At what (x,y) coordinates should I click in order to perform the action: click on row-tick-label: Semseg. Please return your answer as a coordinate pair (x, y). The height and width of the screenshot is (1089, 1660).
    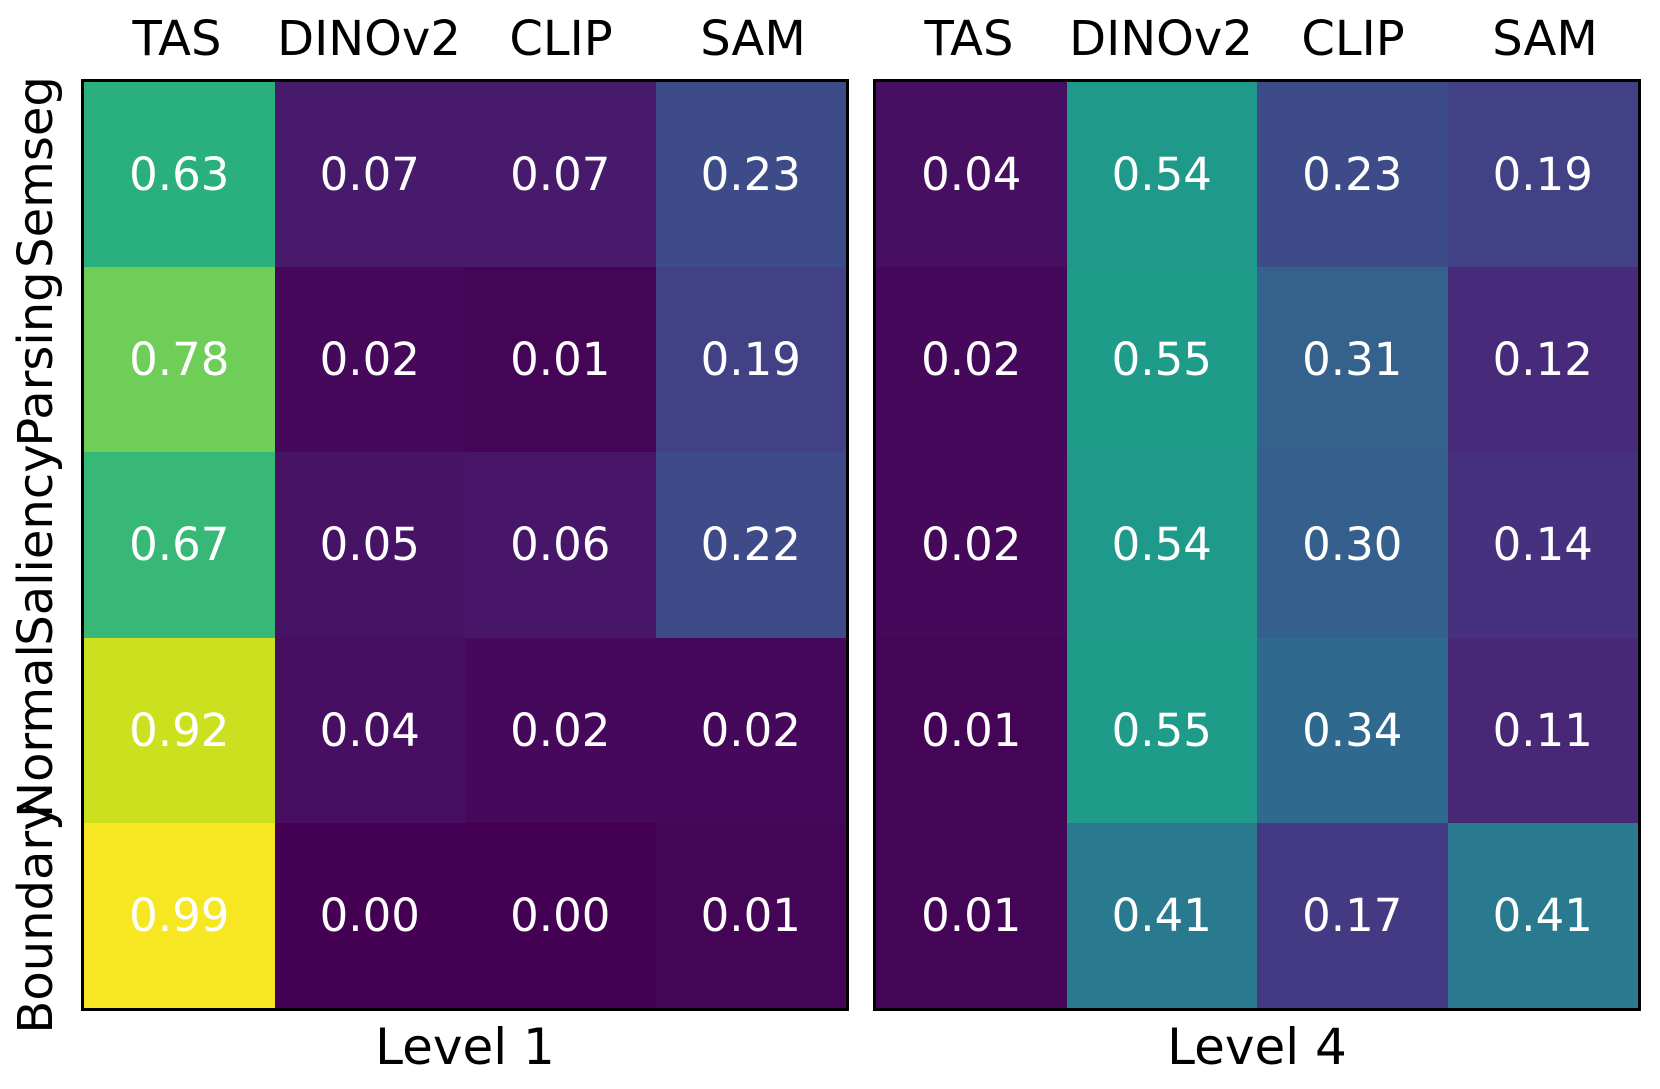
    Looking at the image, I should click on (36, 172).